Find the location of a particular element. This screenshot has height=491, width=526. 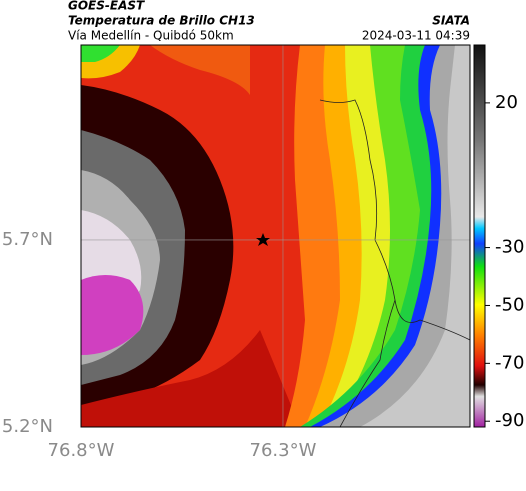

title: Temperatura de Brillo CH13 is located at coordinates (161, 21).